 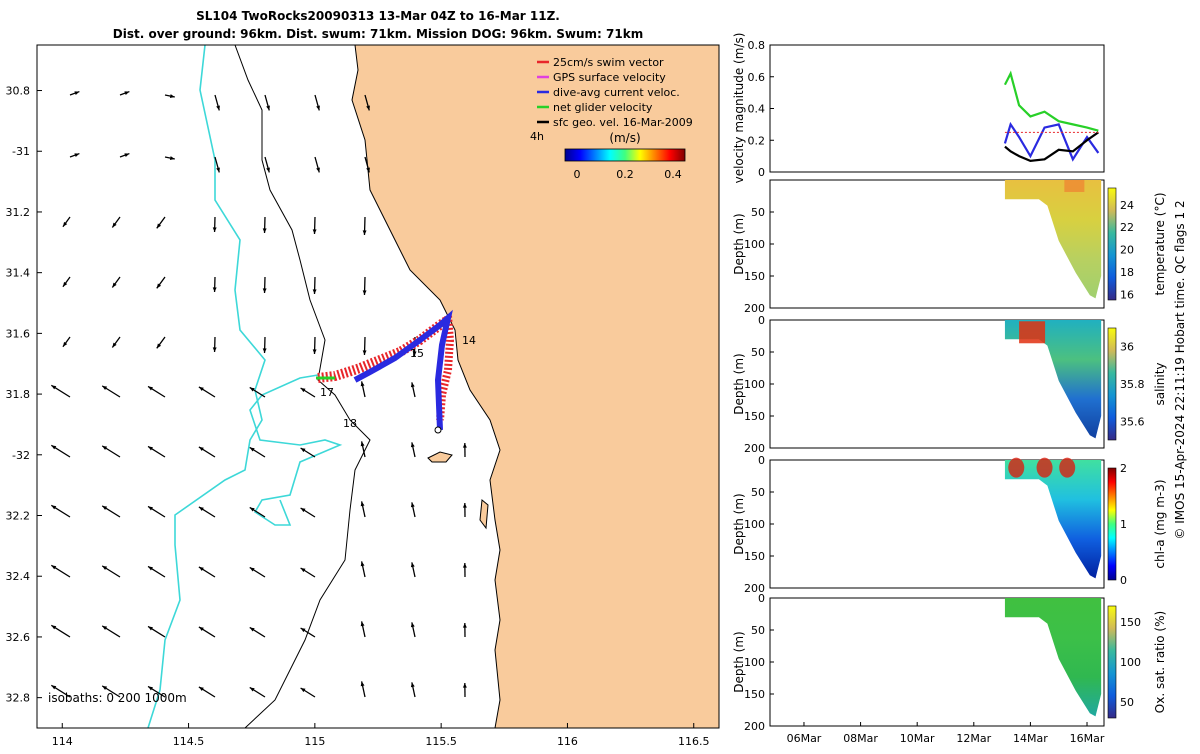 I want to click on legend-entry: net glider velocity, so click(x=603, y=107).